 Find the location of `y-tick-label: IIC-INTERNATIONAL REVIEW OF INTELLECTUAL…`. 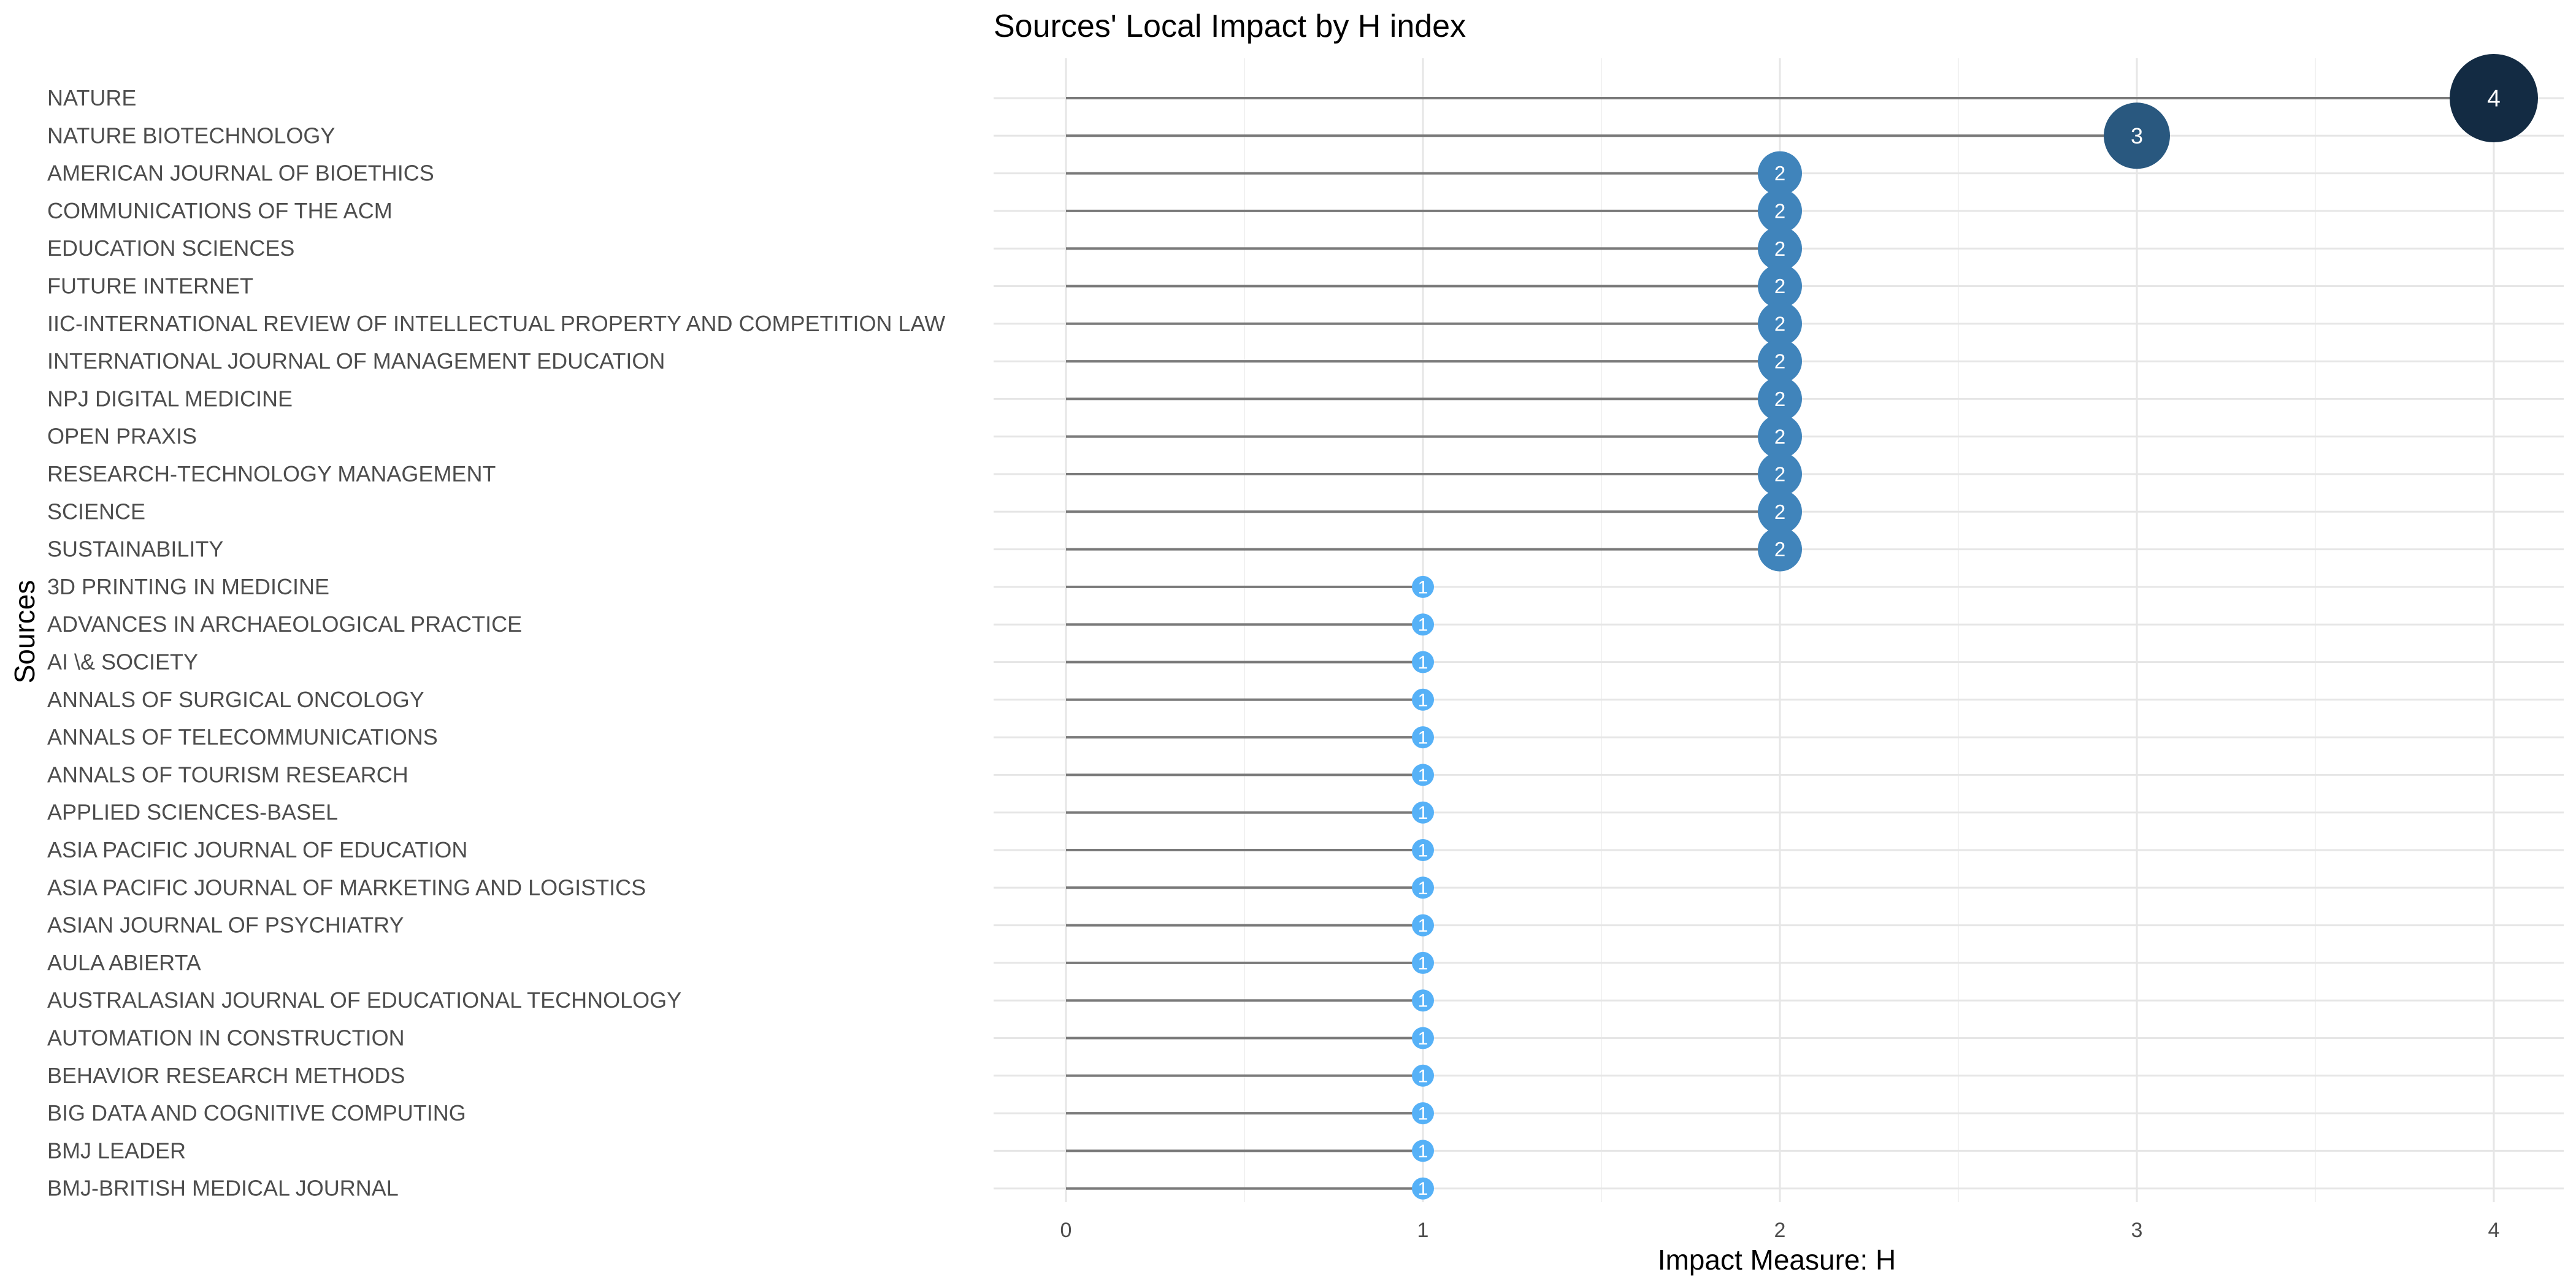

y-tick-label: IIC-INTERNATIONAL REVIEW OF INTELLECTUAL… is located at coordinates (496, 323).